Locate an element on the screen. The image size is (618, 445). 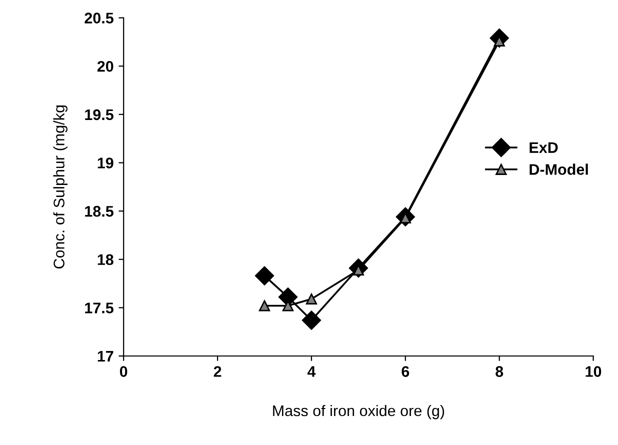
y-tick-label: 18 is located at coordinates (106, 260).